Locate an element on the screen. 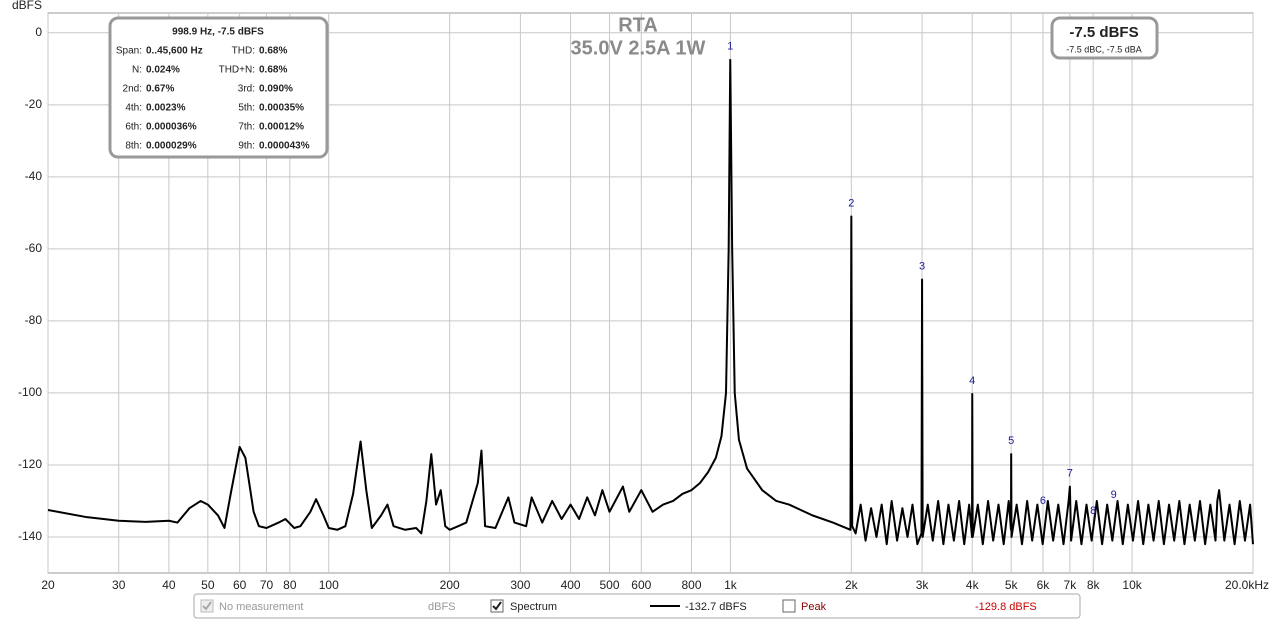 The image size is (1276, 621). info-cell: 4th: is located at coordinates (133, 108).